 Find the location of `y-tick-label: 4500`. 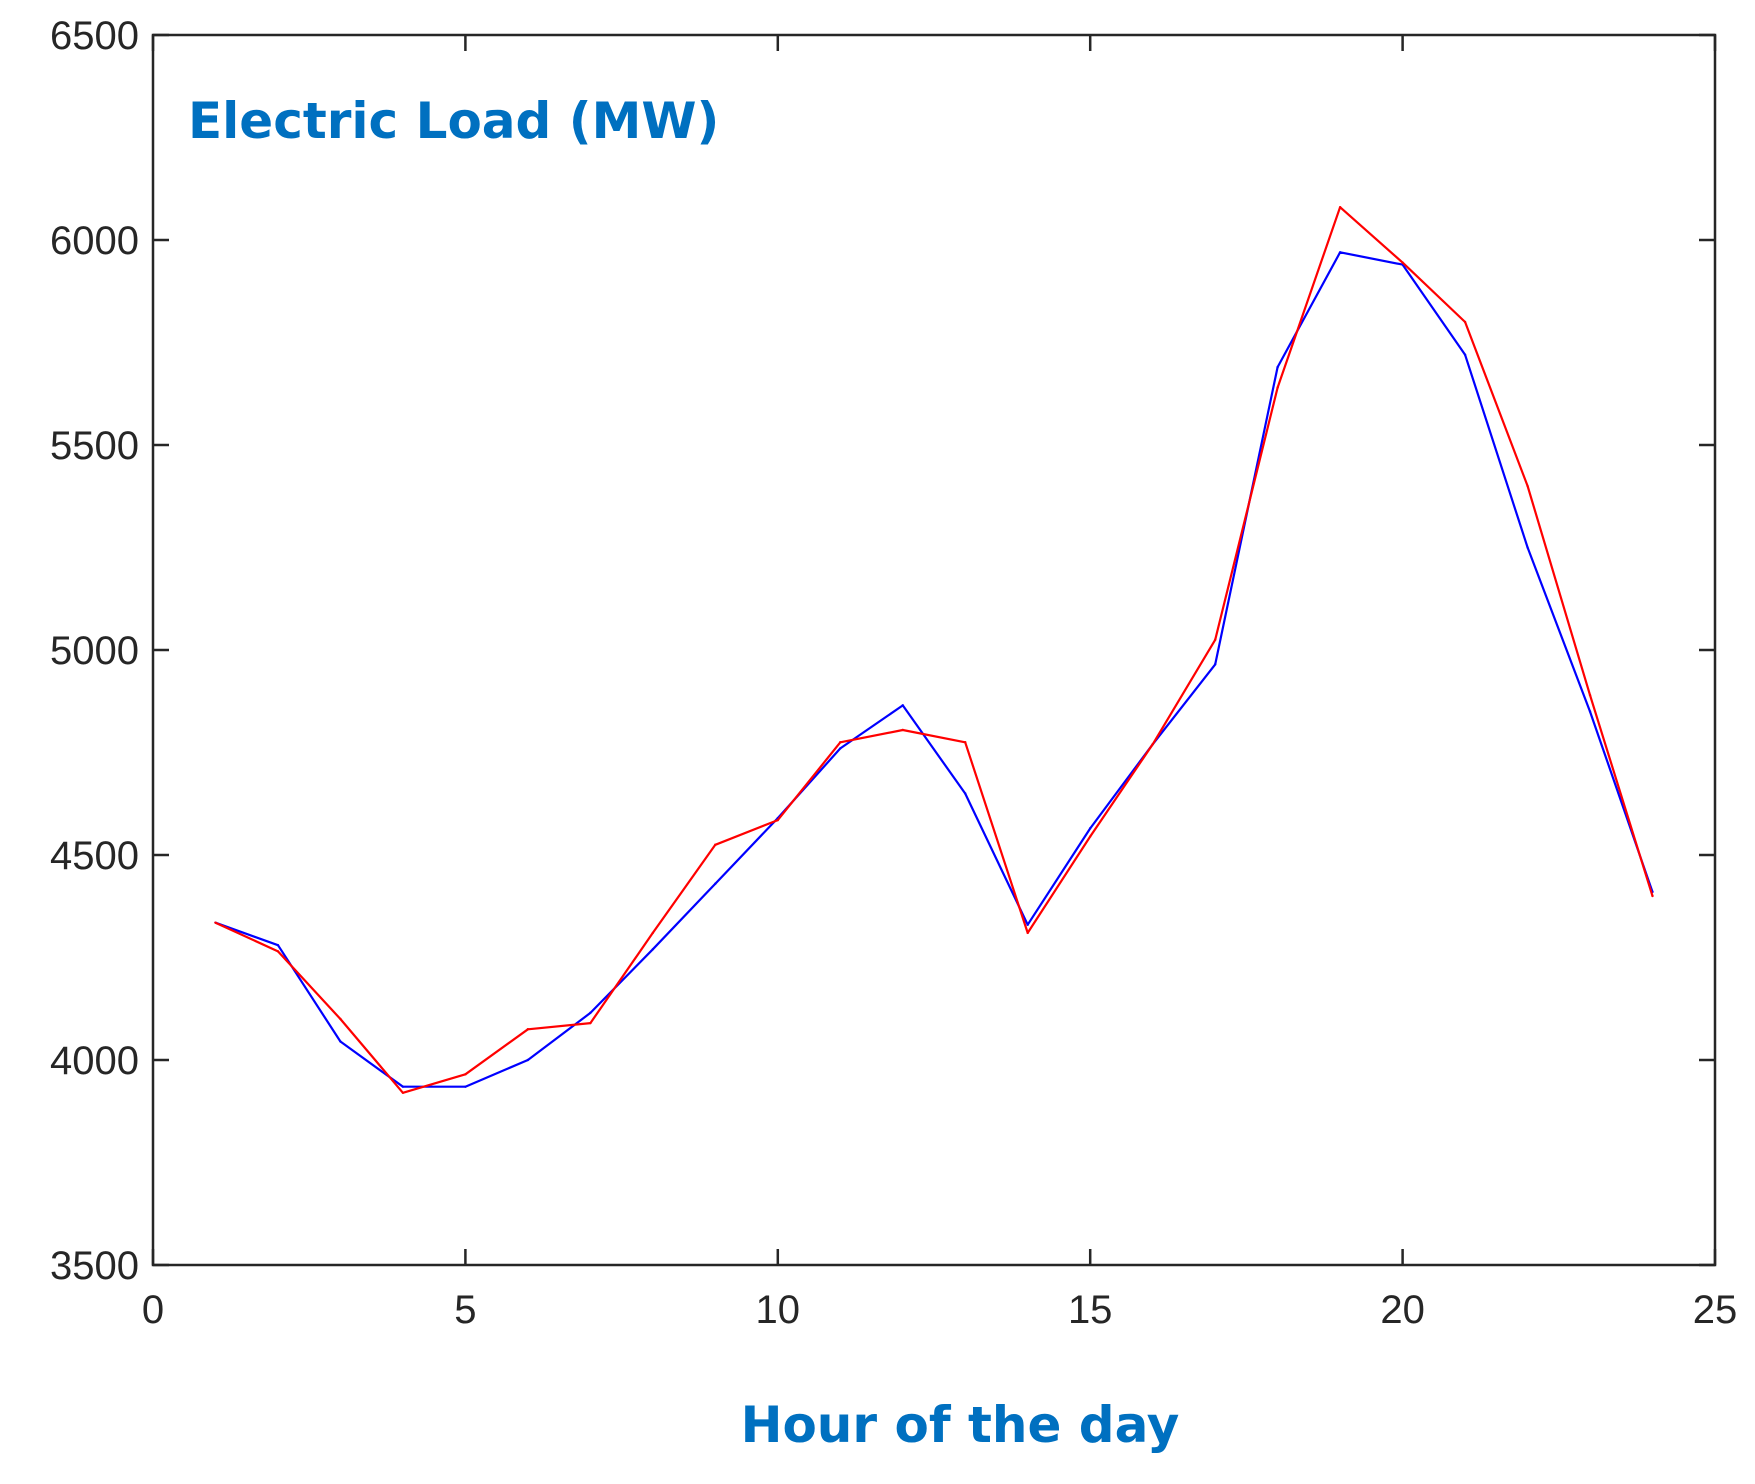

y-tick-label: 4500 is located at coordinates (94, 856).